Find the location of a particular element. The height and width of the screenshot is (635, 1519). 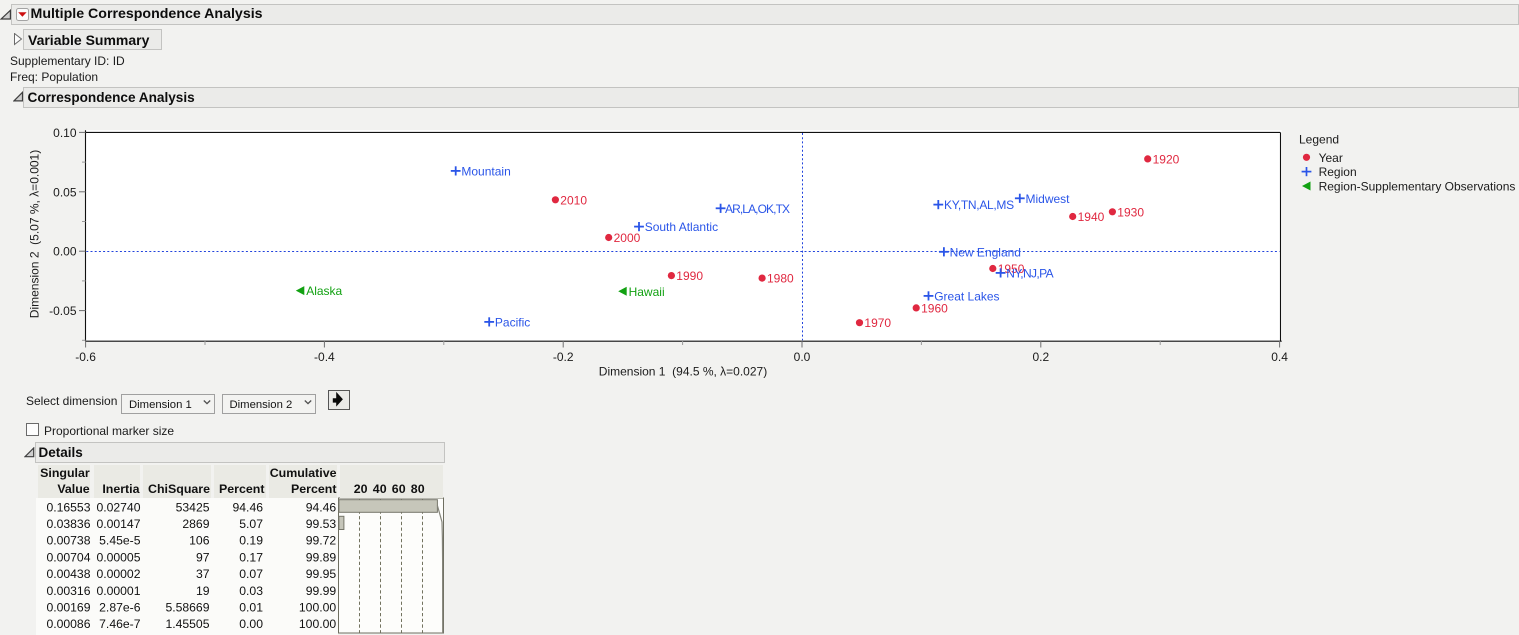

svg-text: 1990 is located at coordinates (689, 276).